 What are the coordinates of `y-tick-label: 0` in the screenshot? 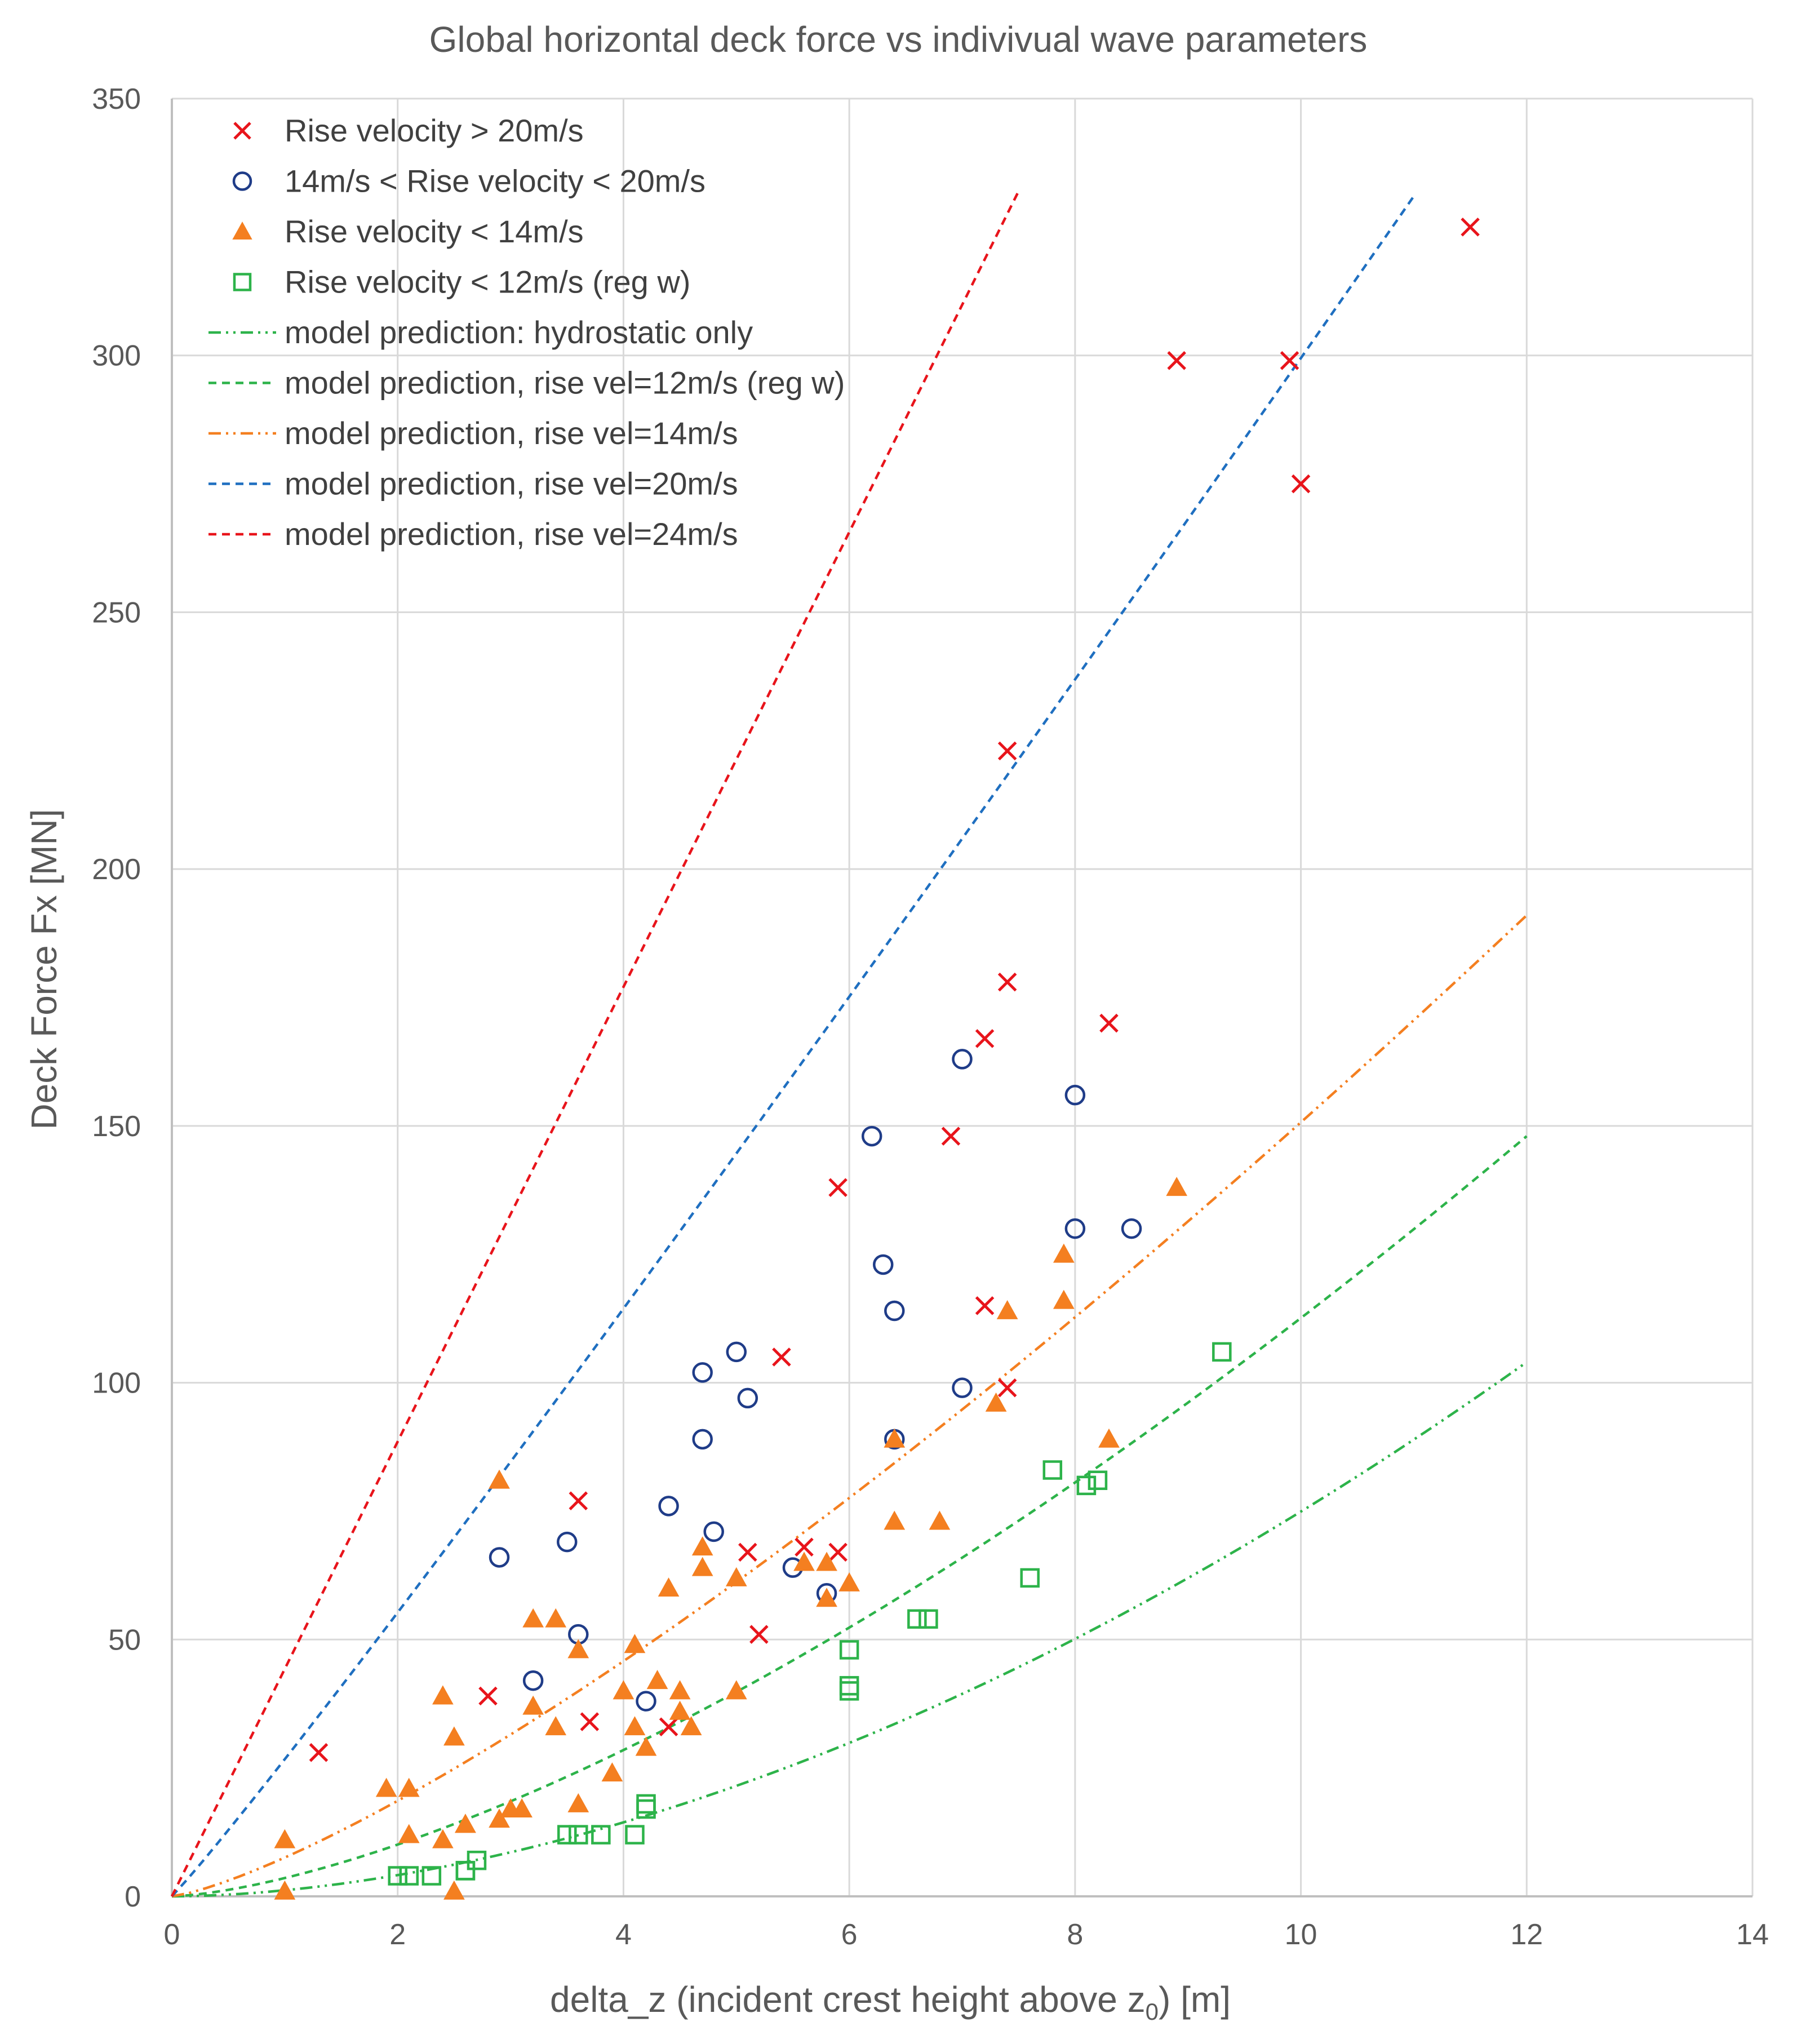 It's located at (133, 1897).